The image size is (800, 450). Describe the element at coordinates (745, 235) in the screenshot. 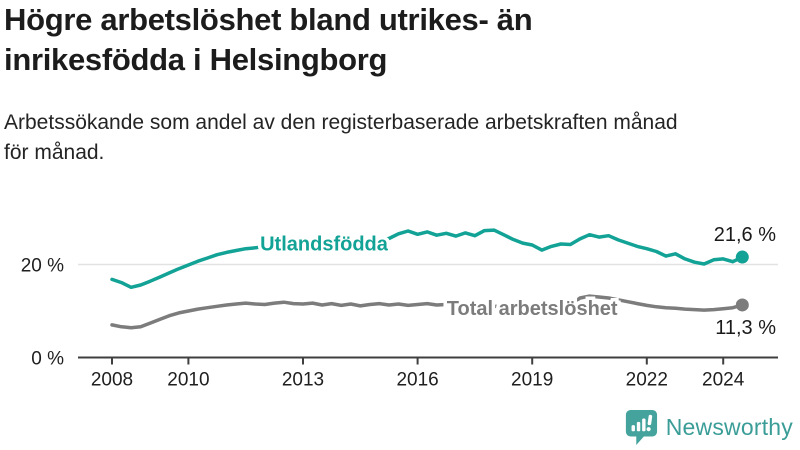

I see `series-end-value: 21,6 %` at that location.